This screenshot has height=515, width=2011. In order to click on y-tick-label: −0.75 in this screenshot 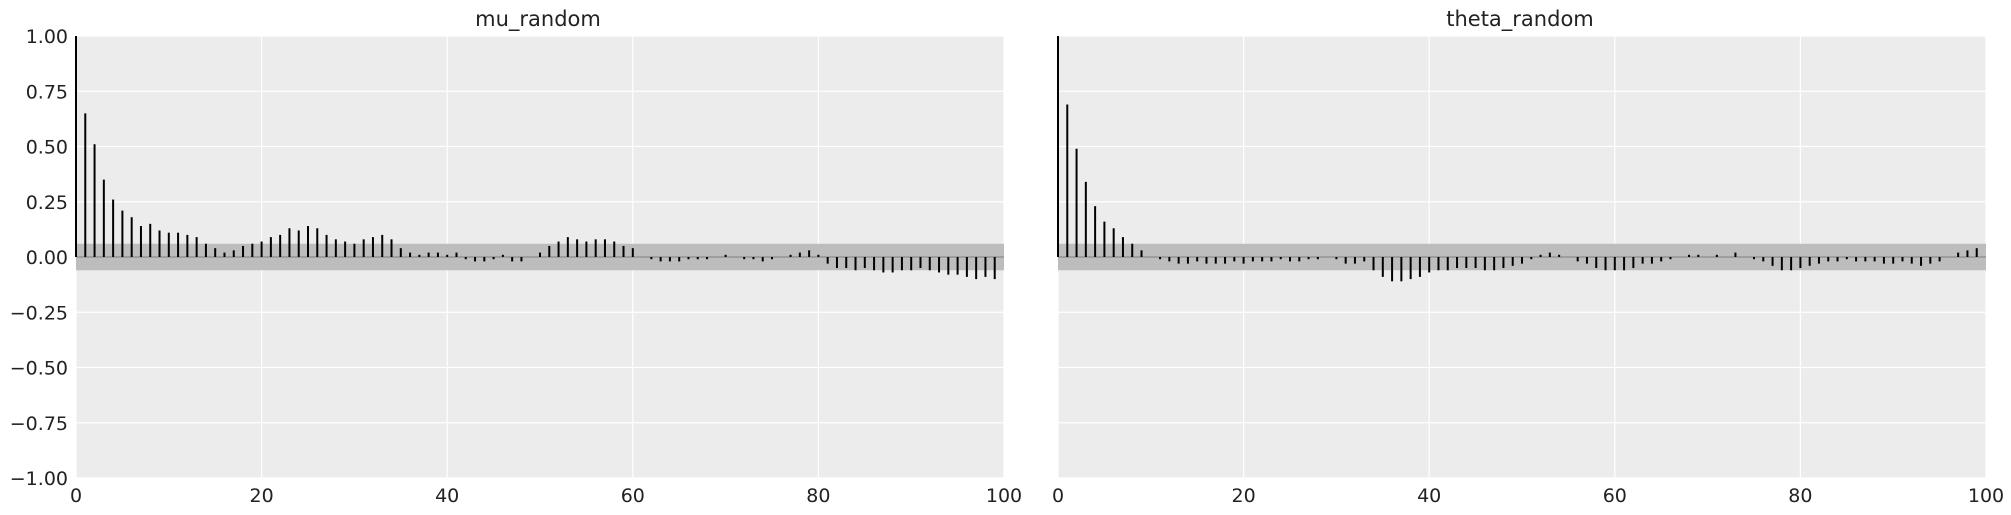, I will do `click(39, 424)`.